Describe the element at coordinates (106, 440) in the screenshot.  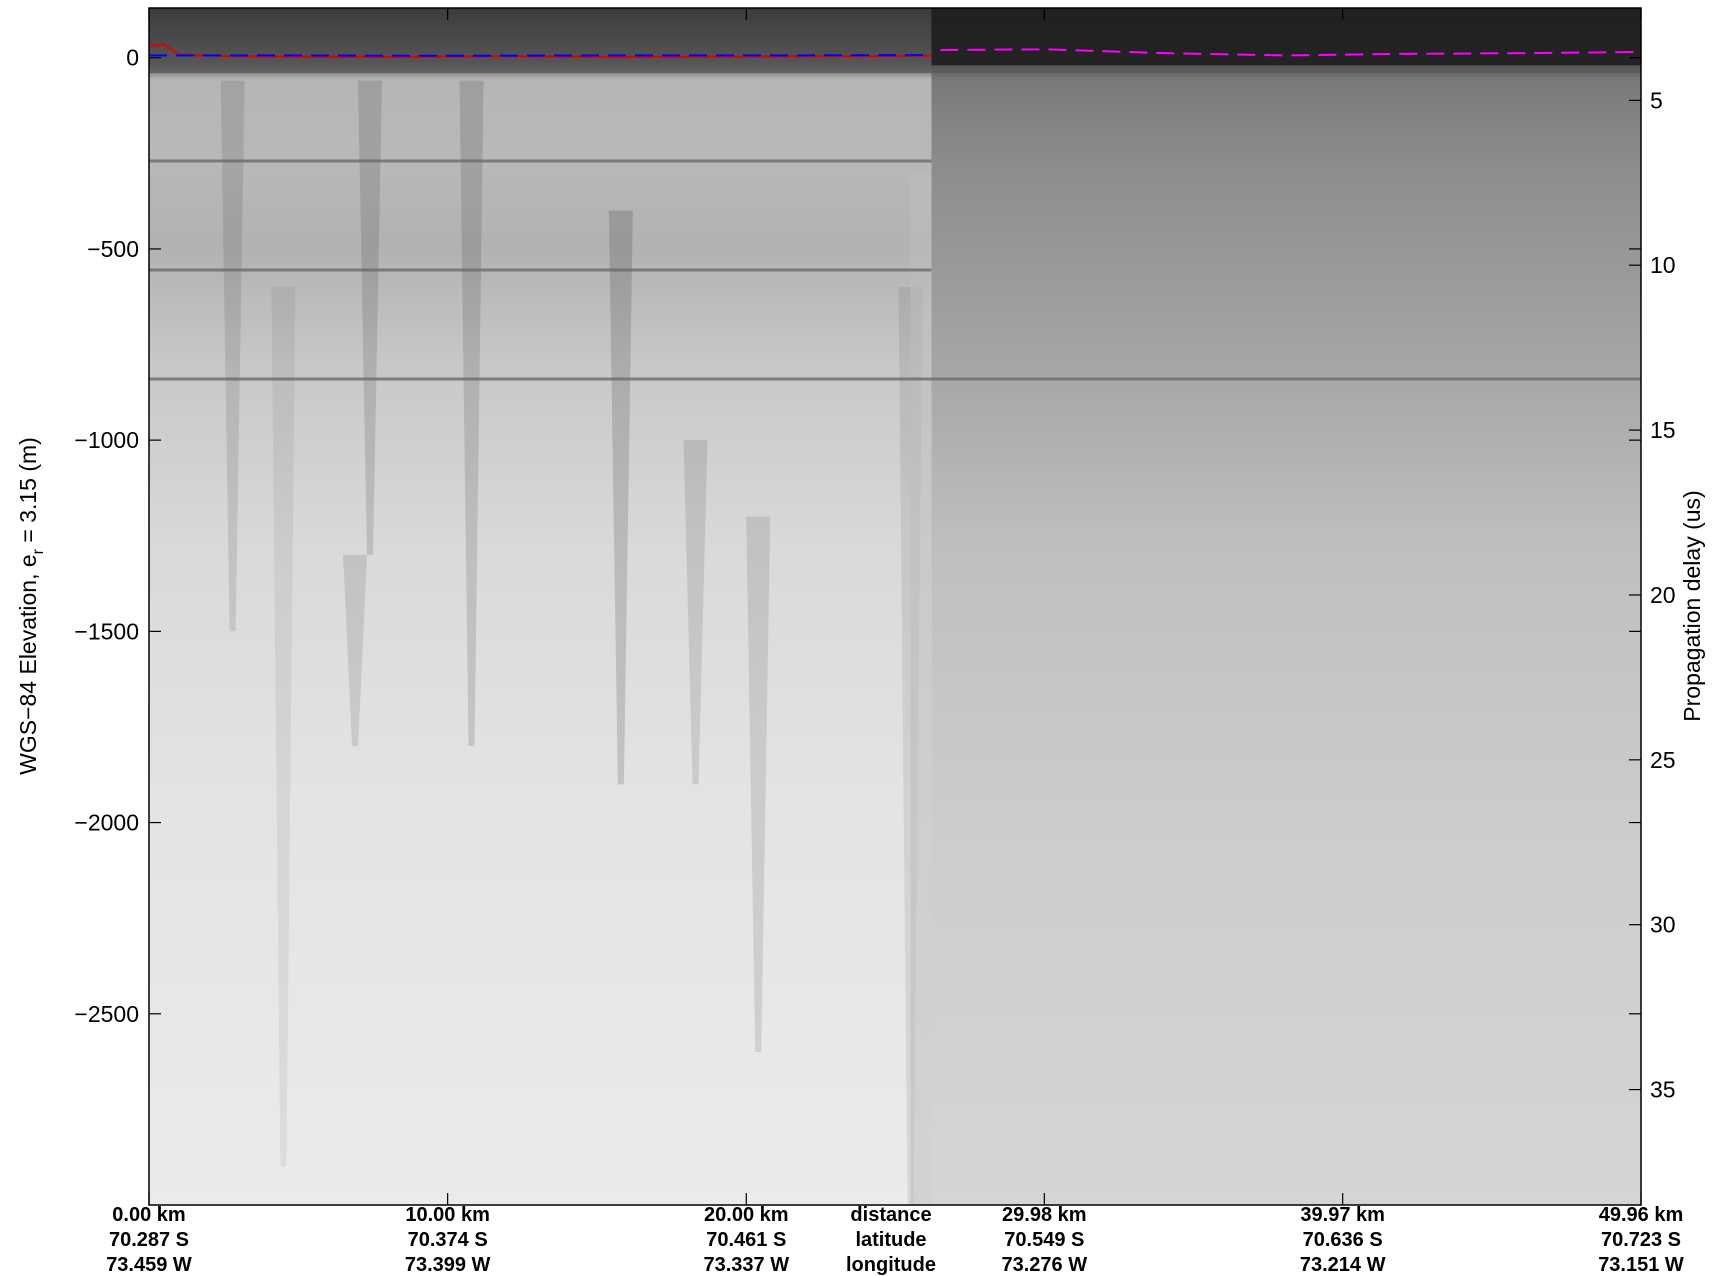
I see `left-tick-label: −1000` at that location.